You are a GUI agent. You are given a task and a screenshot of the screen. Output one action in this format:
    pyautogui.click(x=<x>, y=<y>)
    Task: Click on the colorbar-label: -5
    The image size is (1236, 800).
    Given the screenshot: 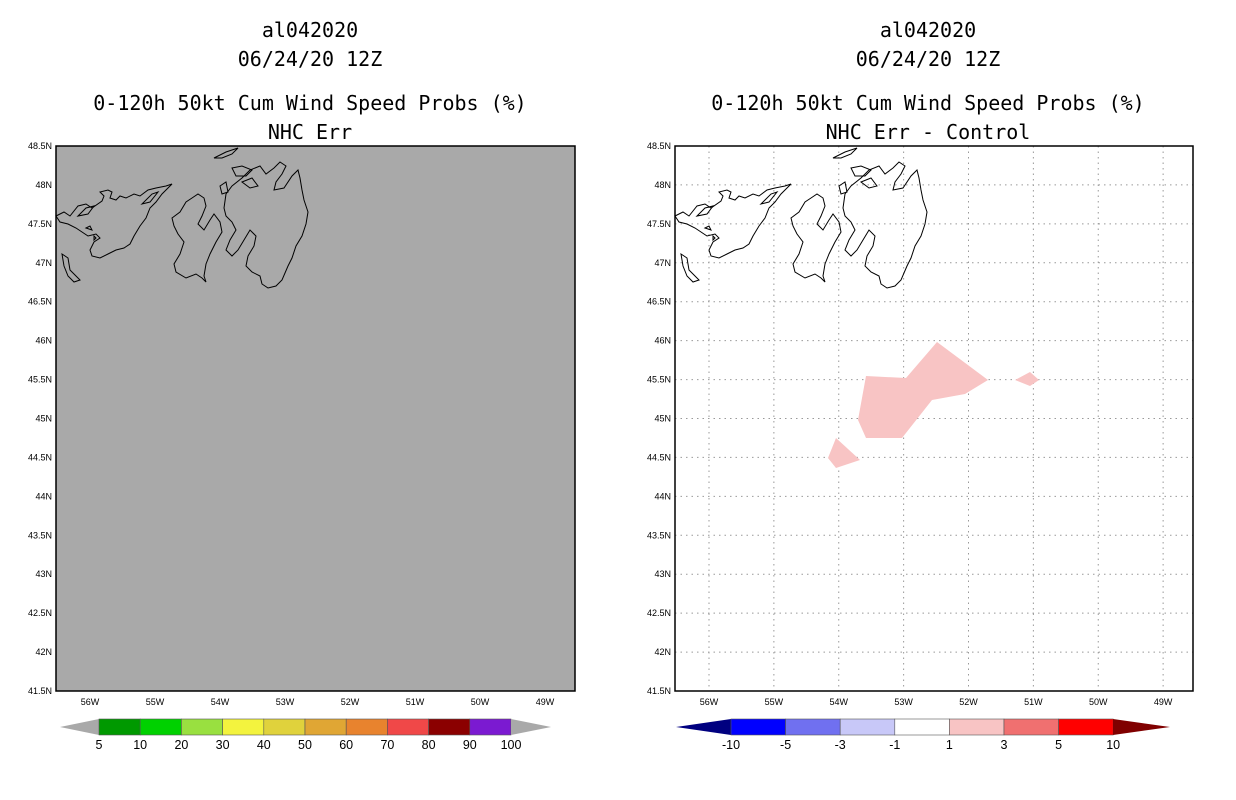 What is the action you would take?
    pyautogui.click(x=785, y=745)
    